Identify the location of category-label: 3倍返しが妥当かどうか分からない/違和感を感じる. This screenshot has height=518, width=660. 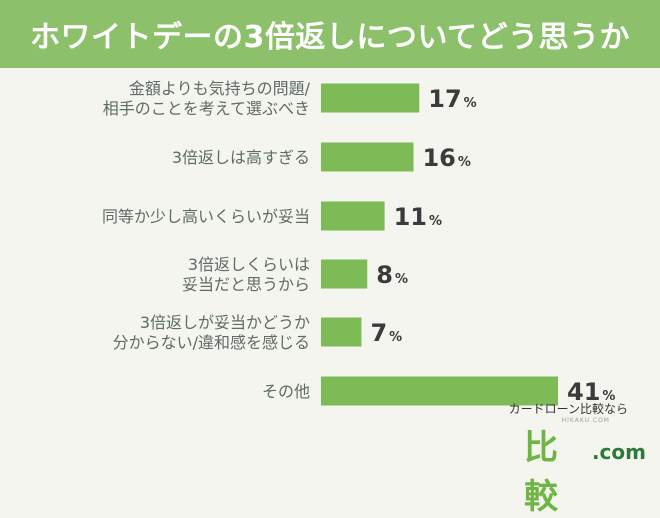
(211, 332).